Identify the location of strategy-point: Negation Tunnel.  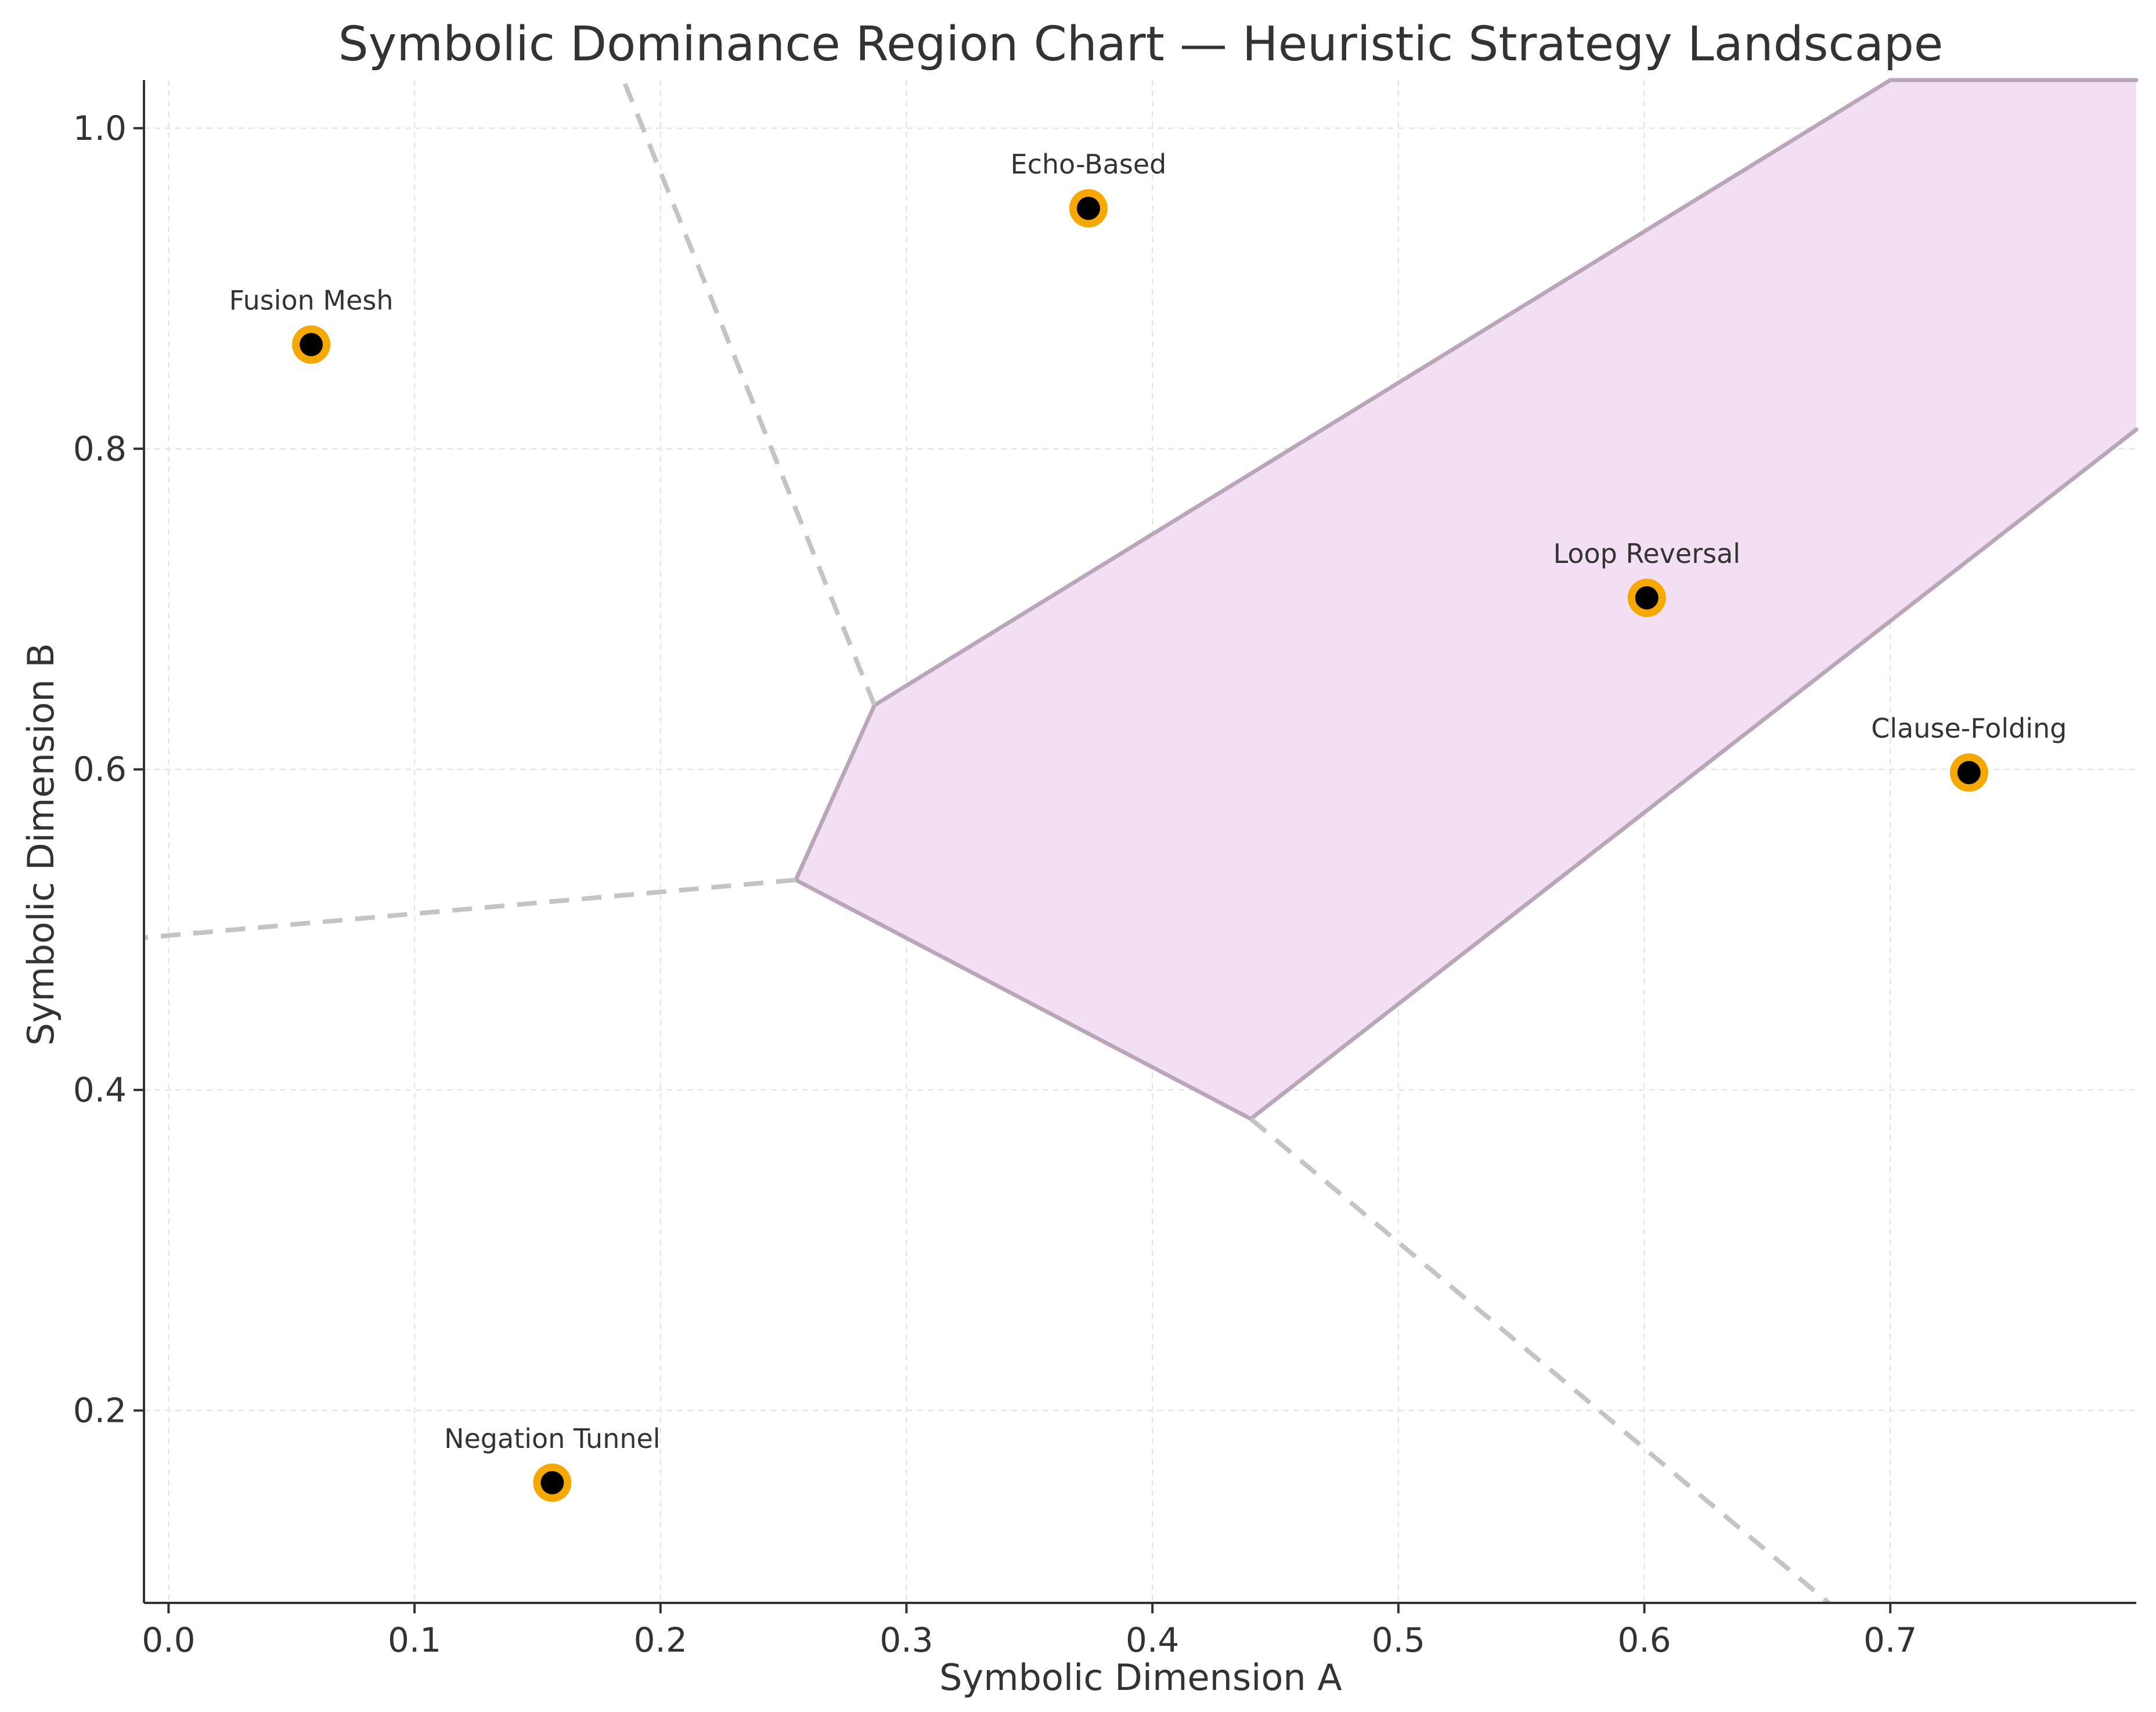
(552, 1462).